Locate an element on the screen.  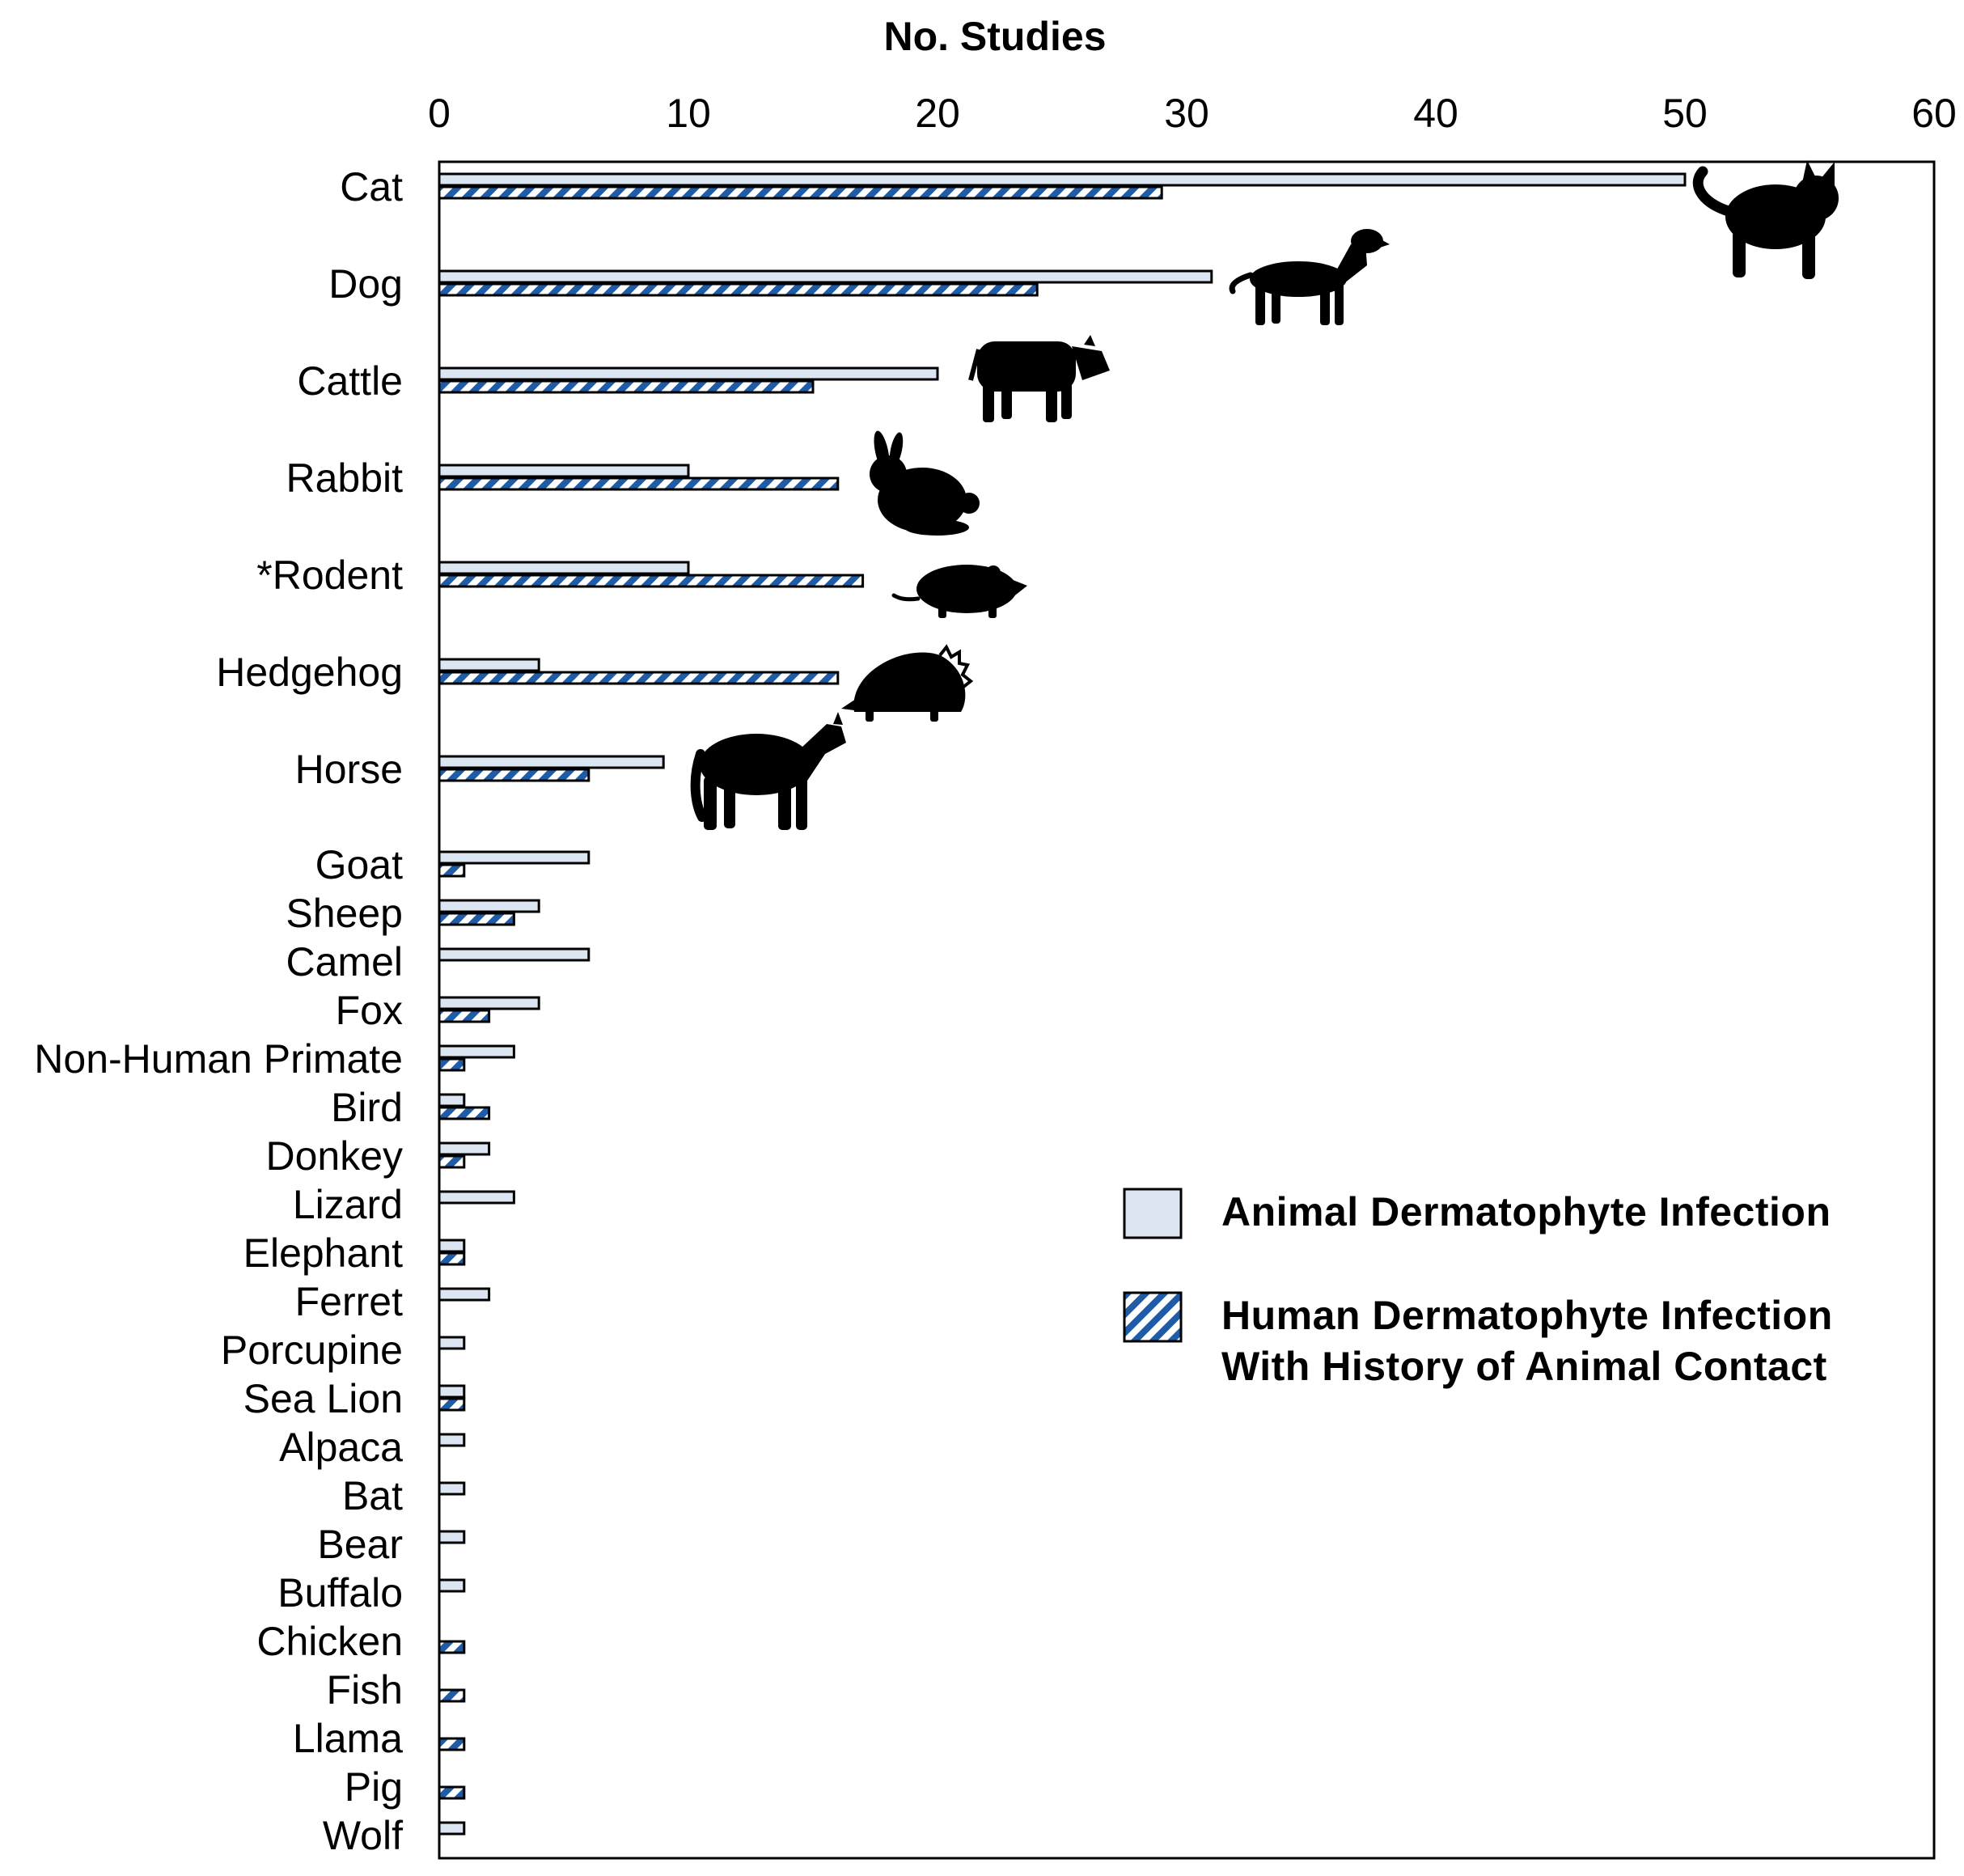
category-label: Sea Lion is located at coordinates (323, 1398).